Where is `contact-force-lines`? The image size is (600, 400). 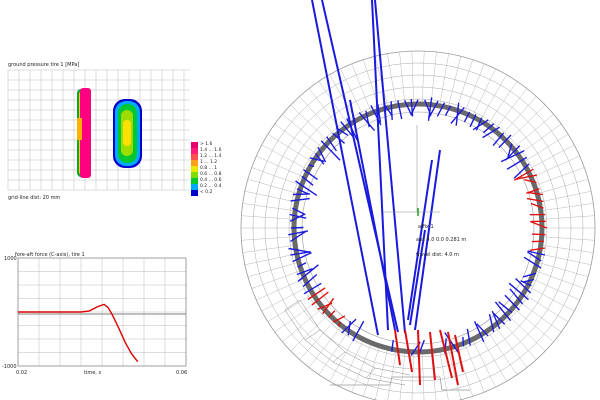
contact-force-lines is located at coordinates (429, 357).